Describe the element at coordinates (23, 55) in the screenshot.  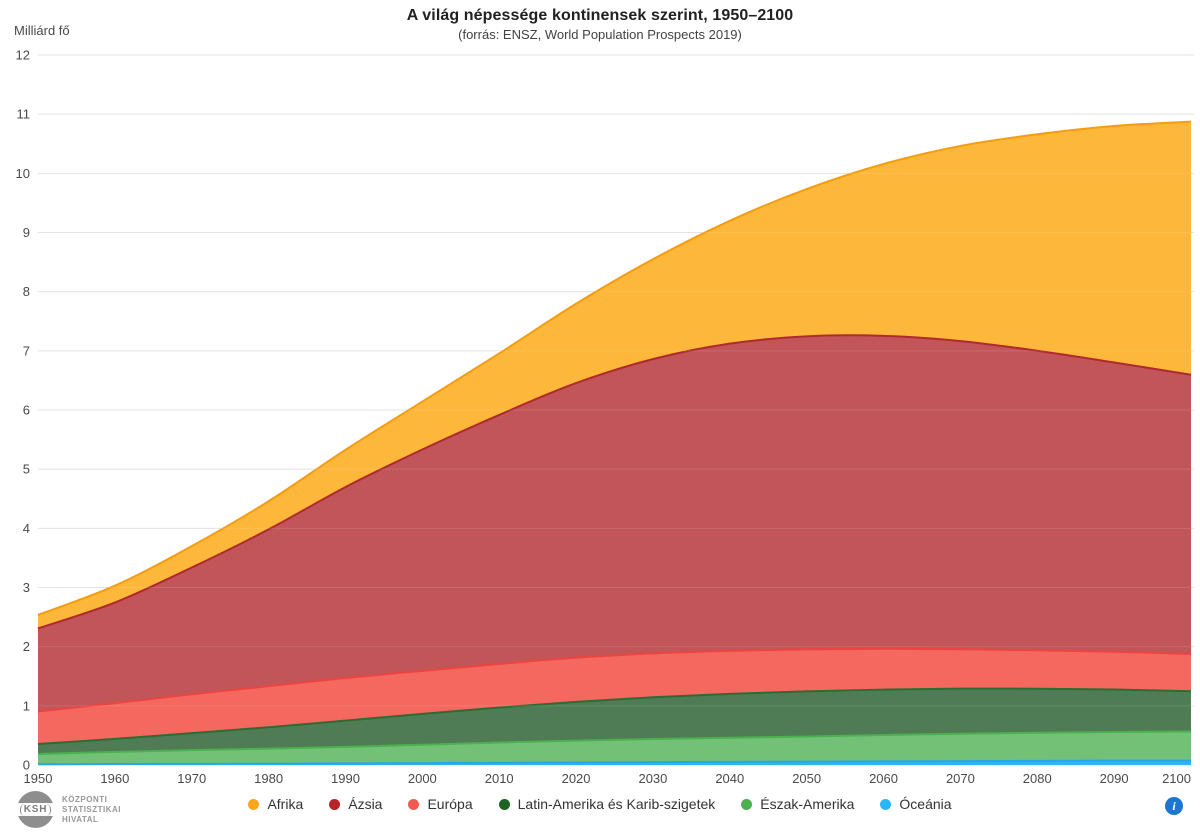
I see `y-tick-label: 12` at that location.